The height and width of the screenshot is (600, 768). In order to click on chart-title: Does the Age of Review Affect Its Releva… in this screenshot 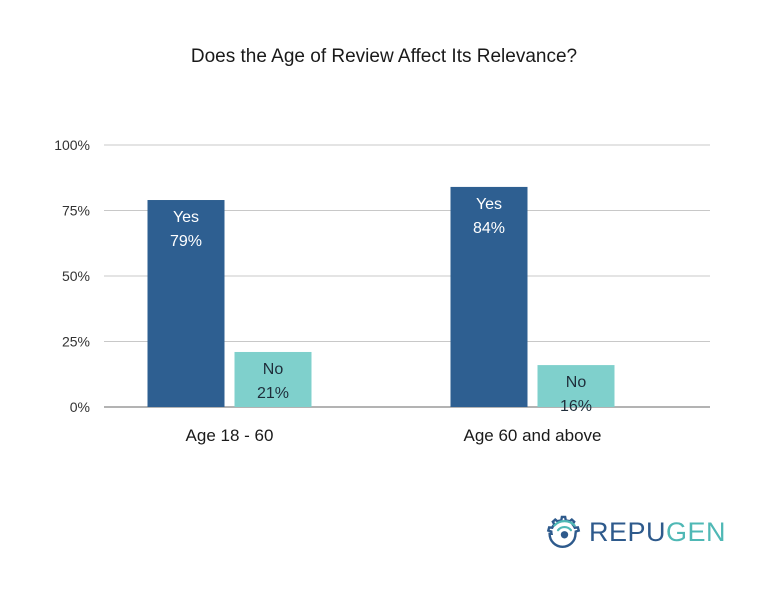, I will do `click(384, 56)`.